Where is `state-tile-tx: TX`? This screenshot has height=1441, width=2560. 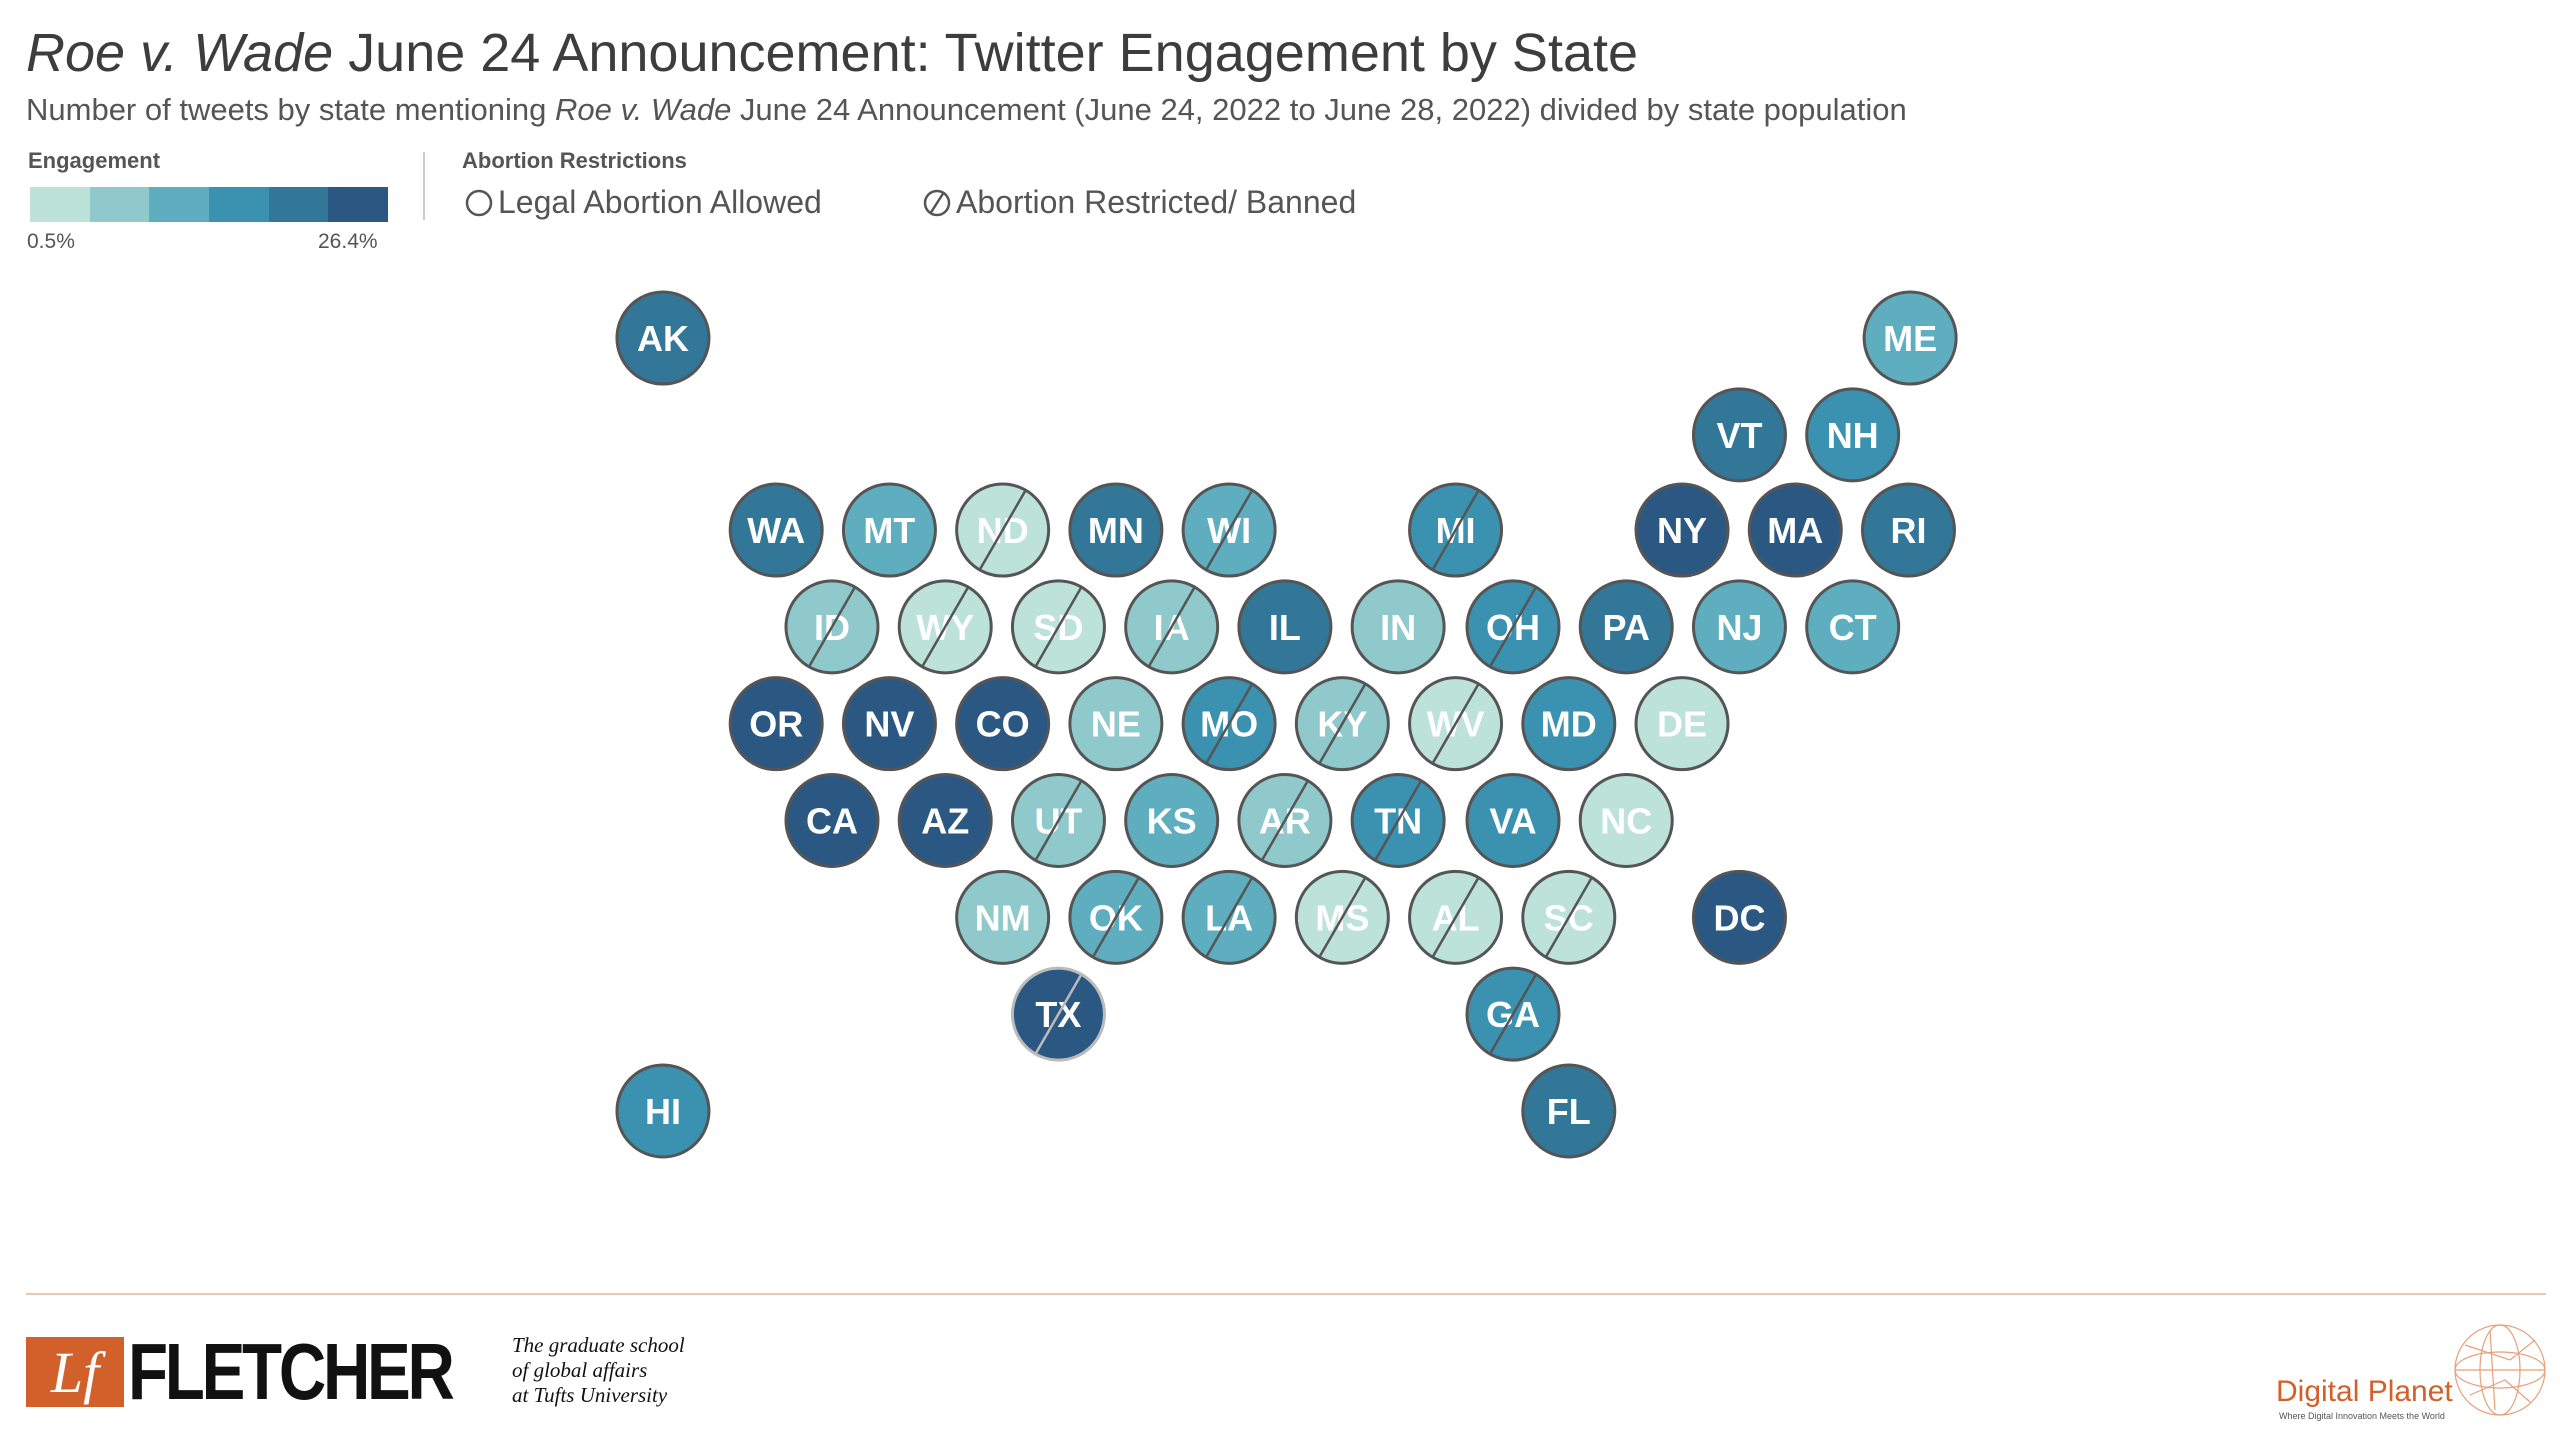 state-tile-tx: TX is located at coordinates (1058, 1014).